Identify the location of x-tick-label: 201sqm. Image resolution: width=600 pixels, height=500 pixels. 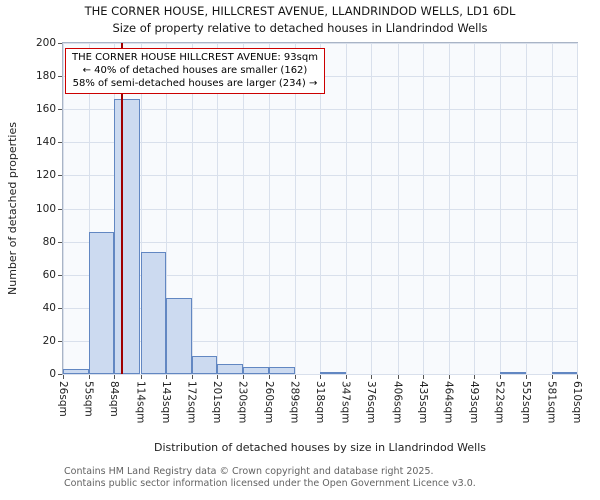
(217, 402).